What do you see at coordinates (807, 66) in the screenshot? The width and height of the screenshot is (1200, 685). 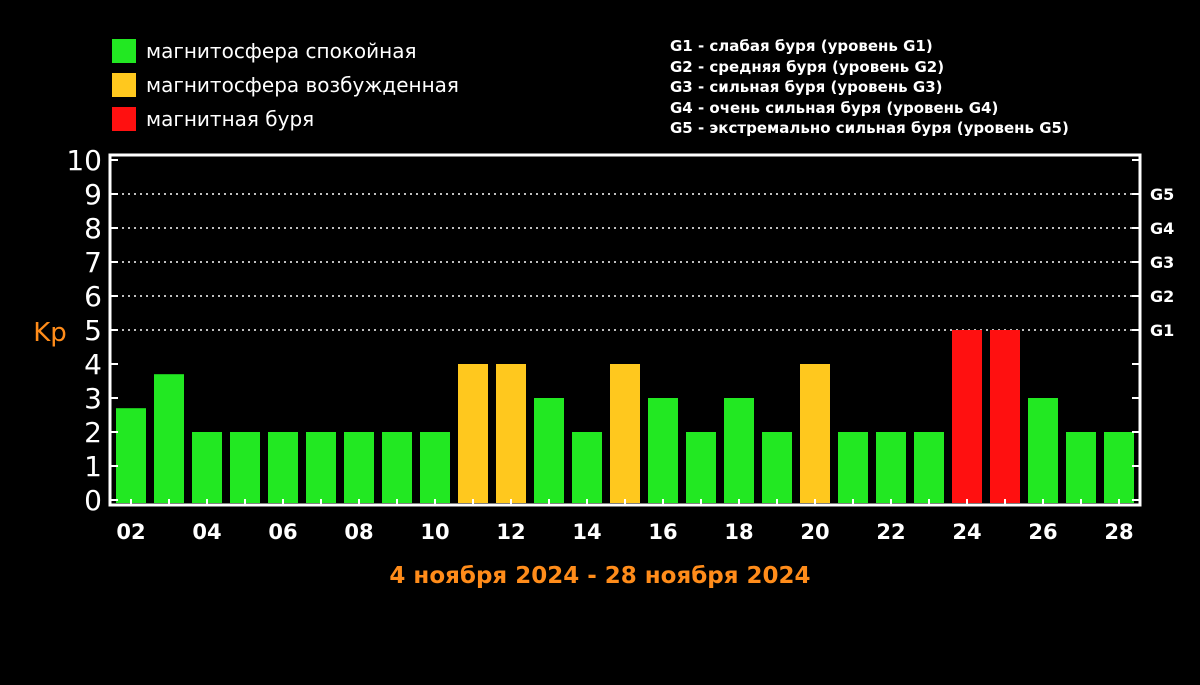 I see `storm-level-g2: G2 - средняя буря (уровень G2)` at bounding box center [807, 66].